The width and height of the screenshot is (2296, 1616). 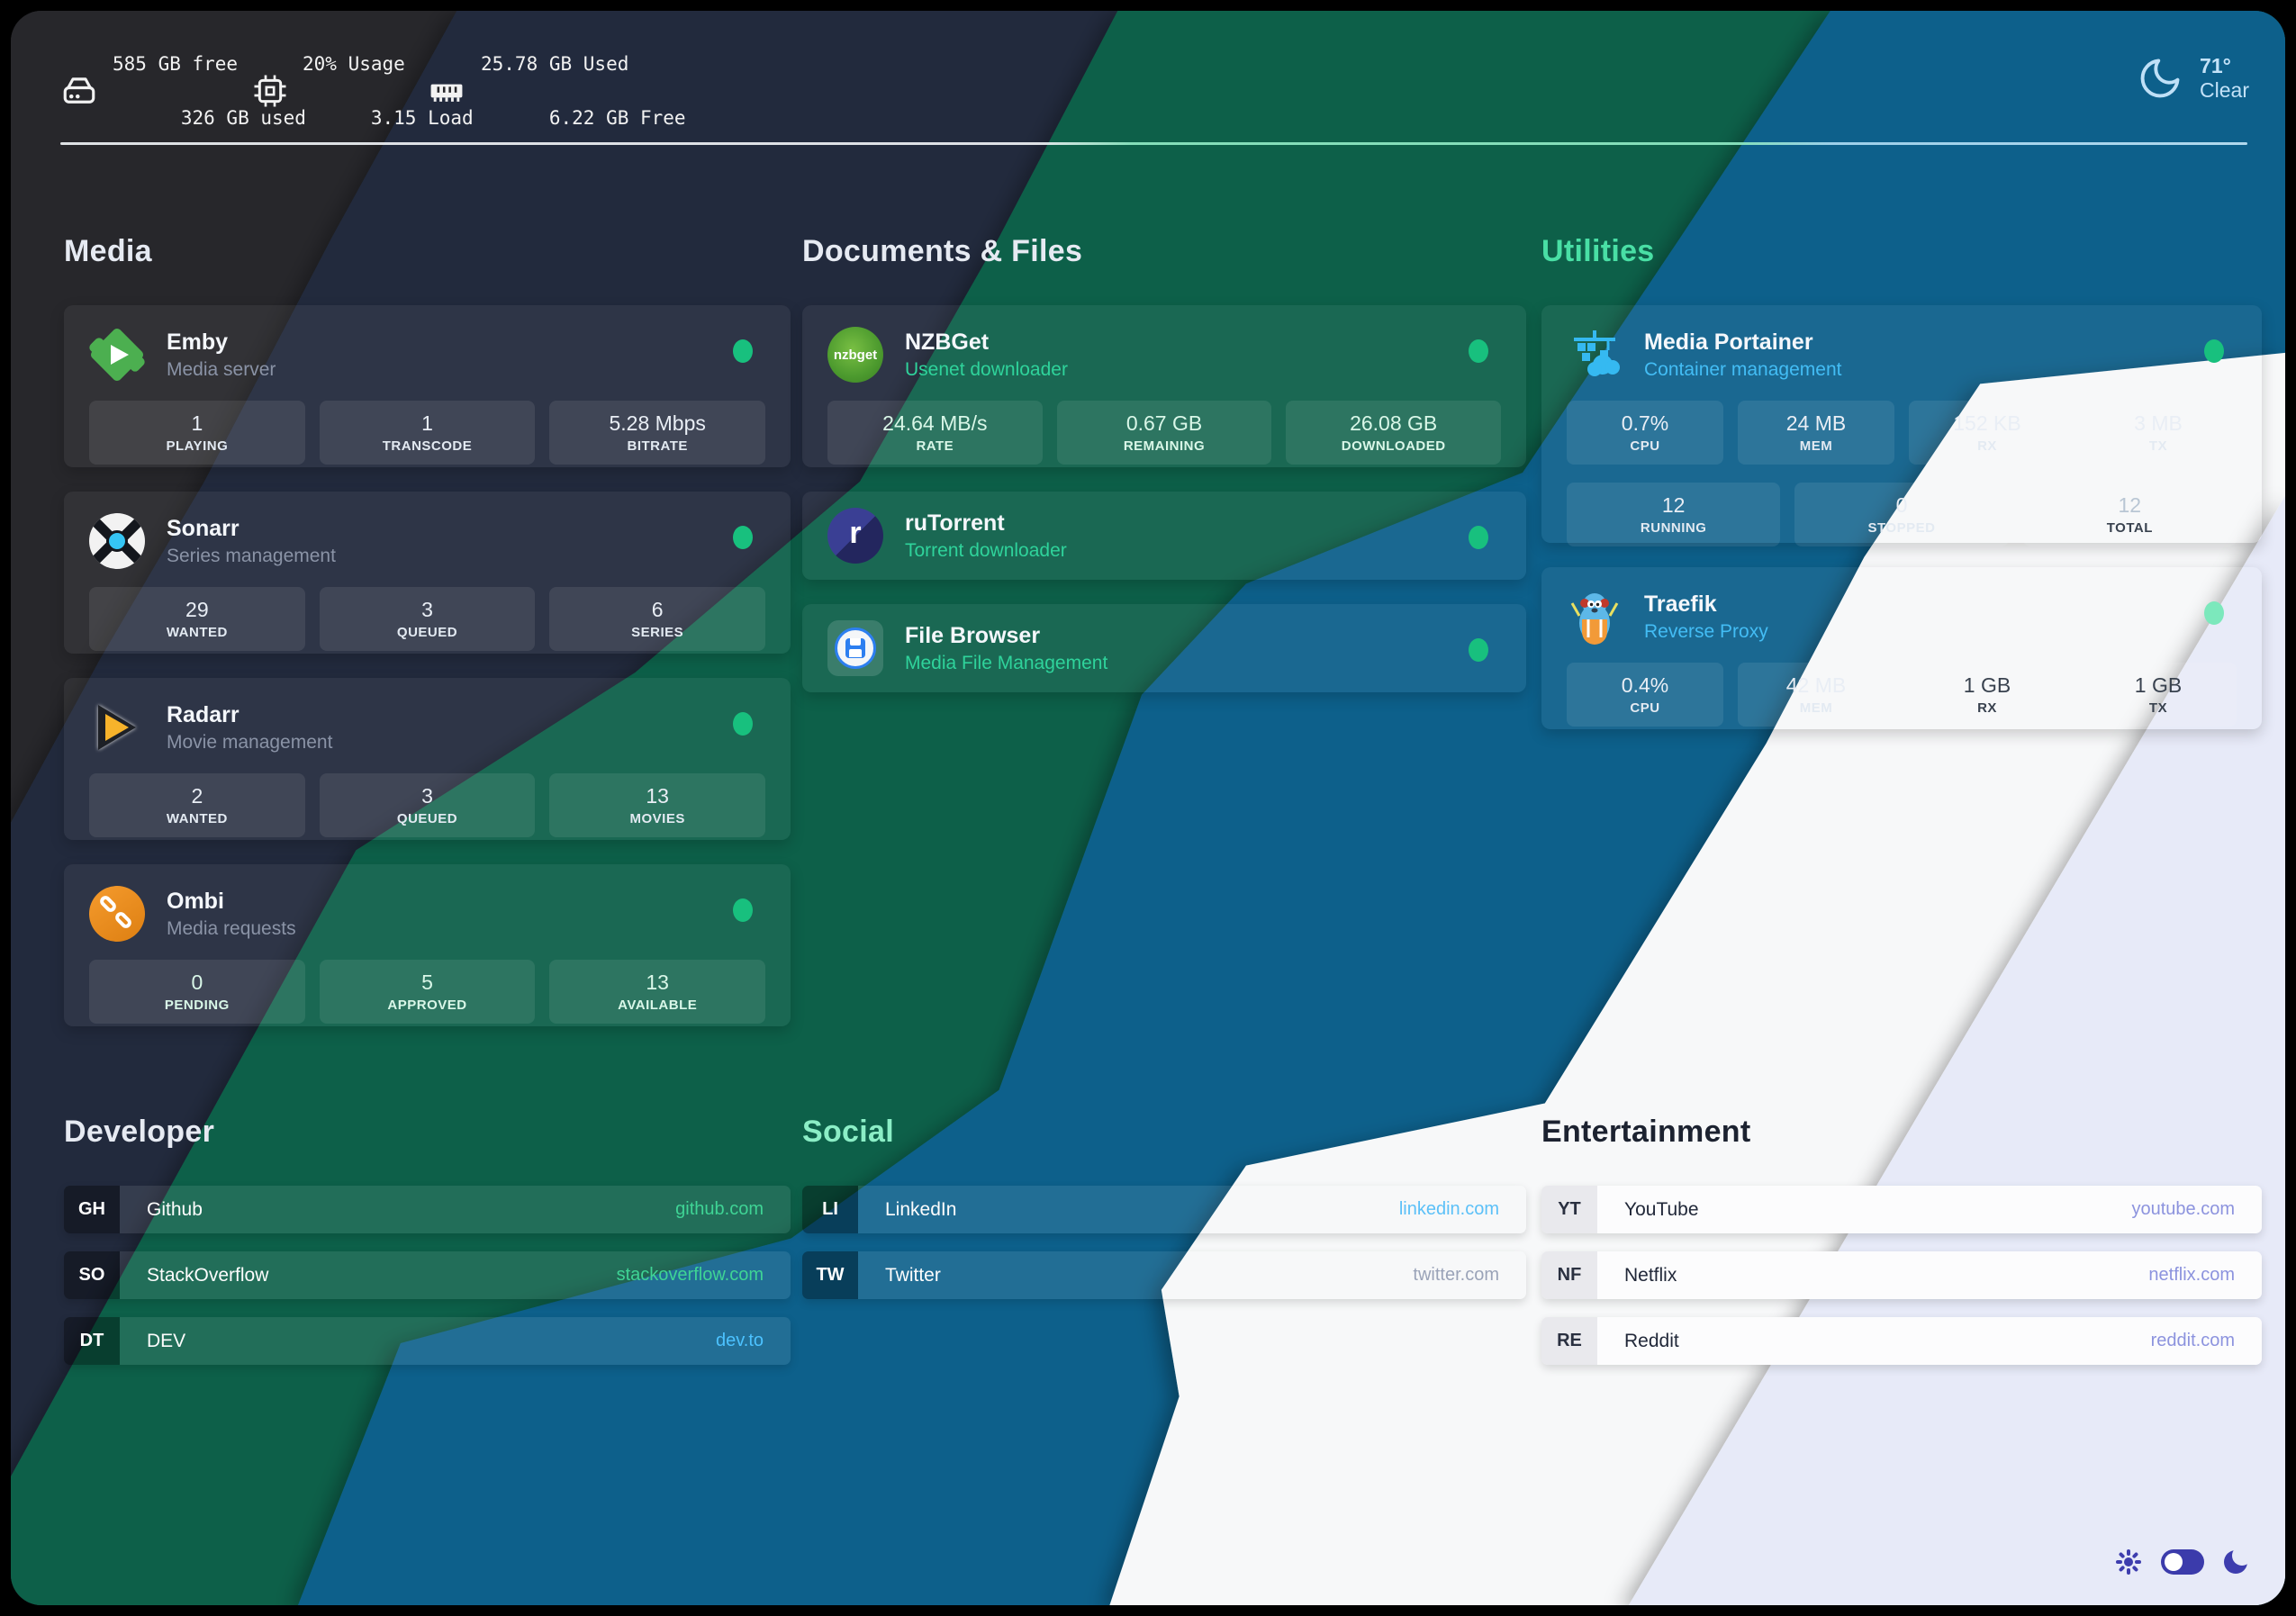 I want to click on cpu-load: 3.15 Load, so click(x=422, y=118).